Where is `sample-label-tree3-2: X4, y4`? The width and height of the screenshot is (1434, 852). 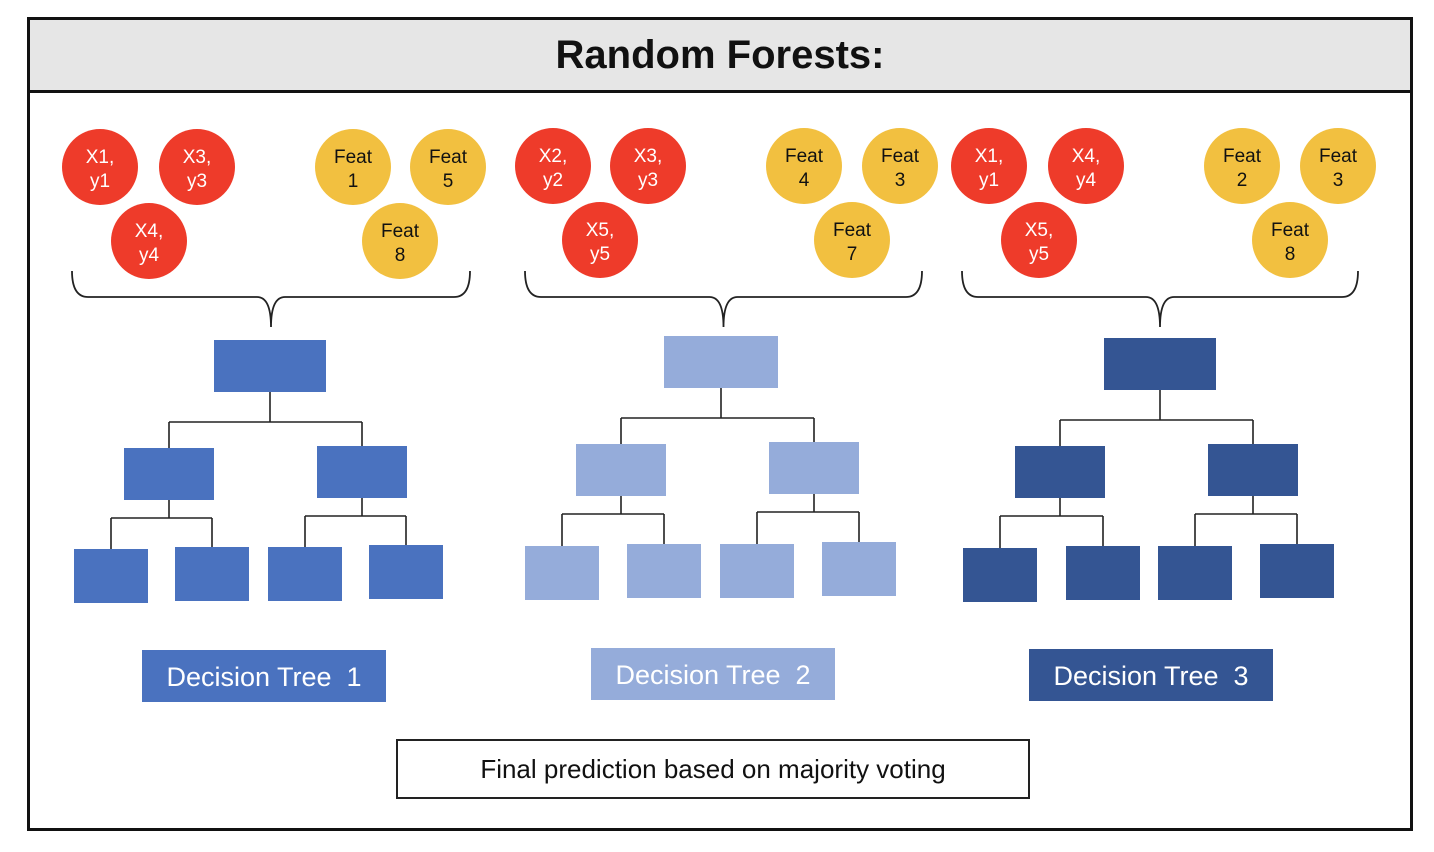
sample-label-tree3-2: X4, y4 is located at coordinates (1086, 168).